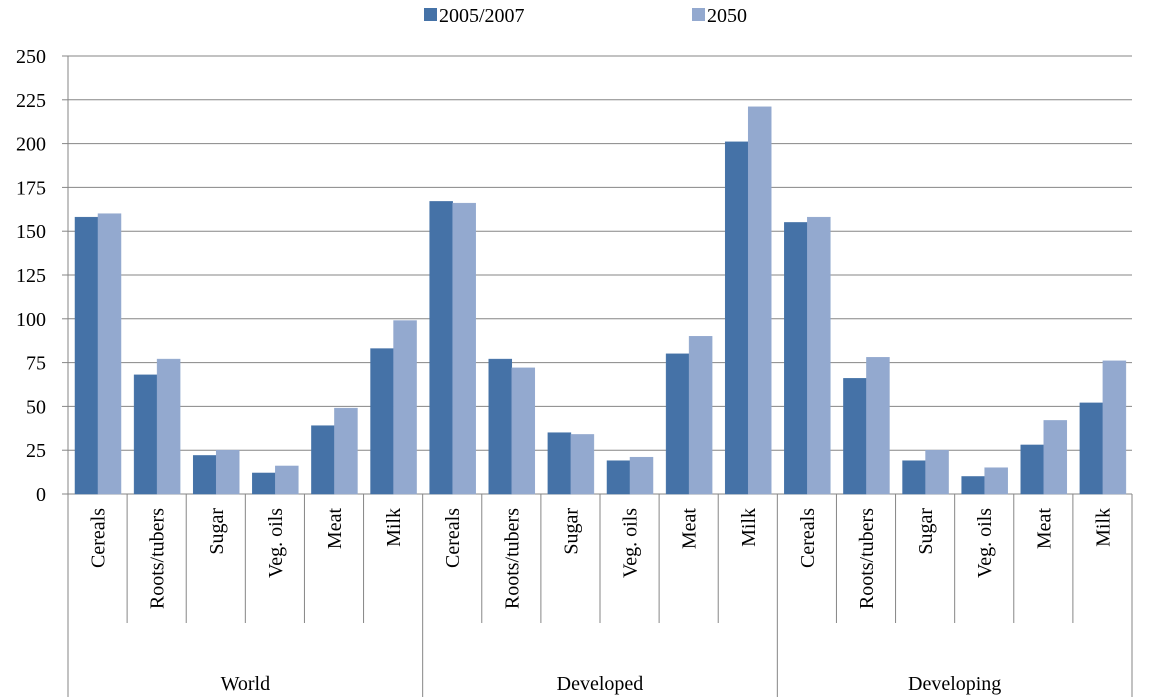 The height and width of the screenshot is (697, 1158). What do you see at coordinates (482, 16) in the screenshot?
I see `legend-label: 2005/2007` at bounding box center [482, 16].